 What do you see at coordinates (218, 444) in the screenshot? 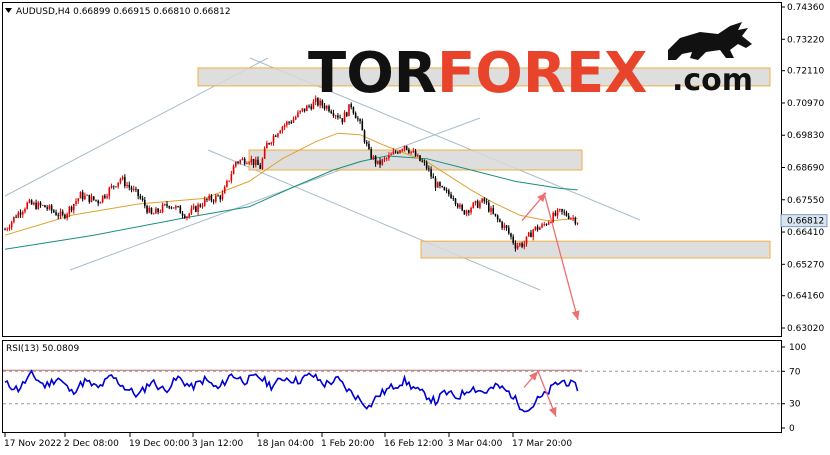
I see `time-tick-label: 3 Jan 12:00` at bounding box center [218, 444].